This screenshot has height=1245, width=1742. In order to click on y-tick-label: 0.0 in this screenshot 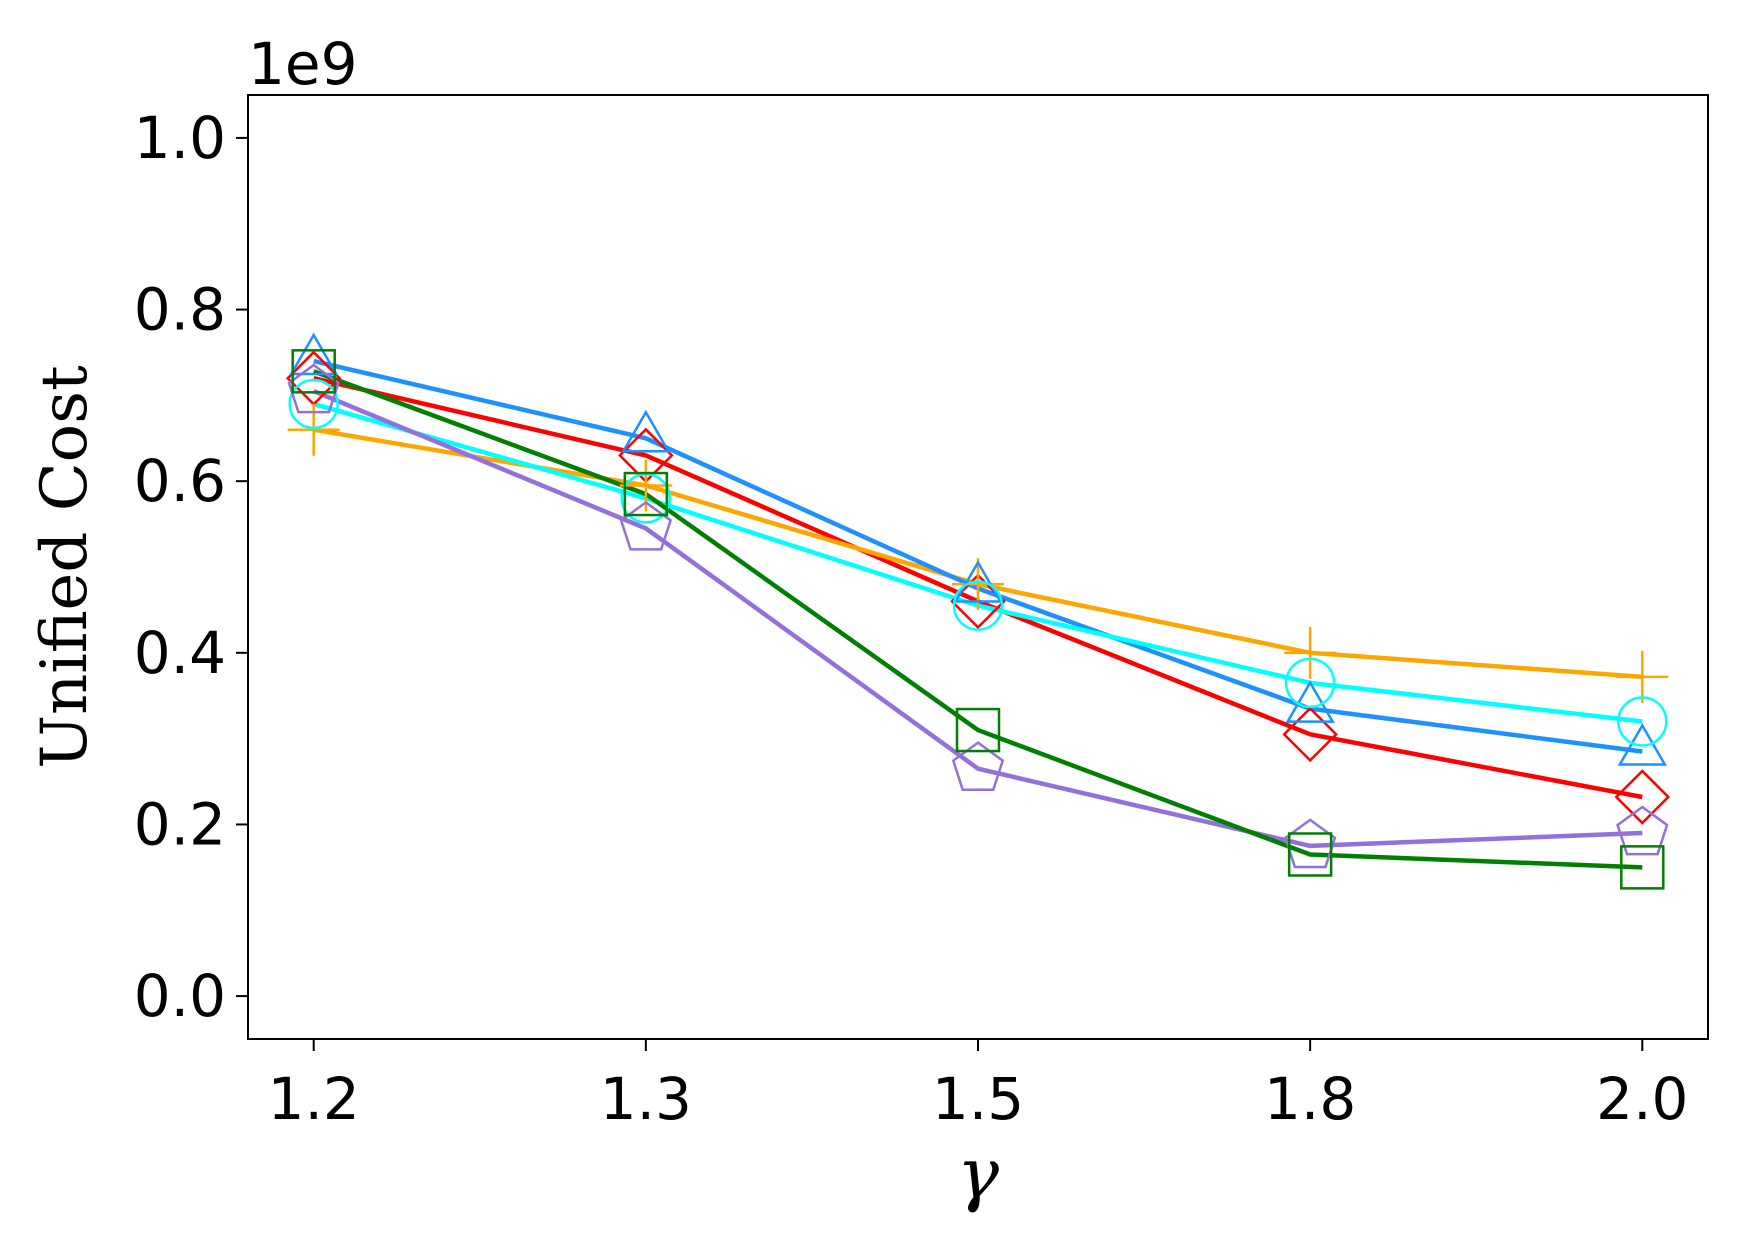, I will do `click(180, 996)`.